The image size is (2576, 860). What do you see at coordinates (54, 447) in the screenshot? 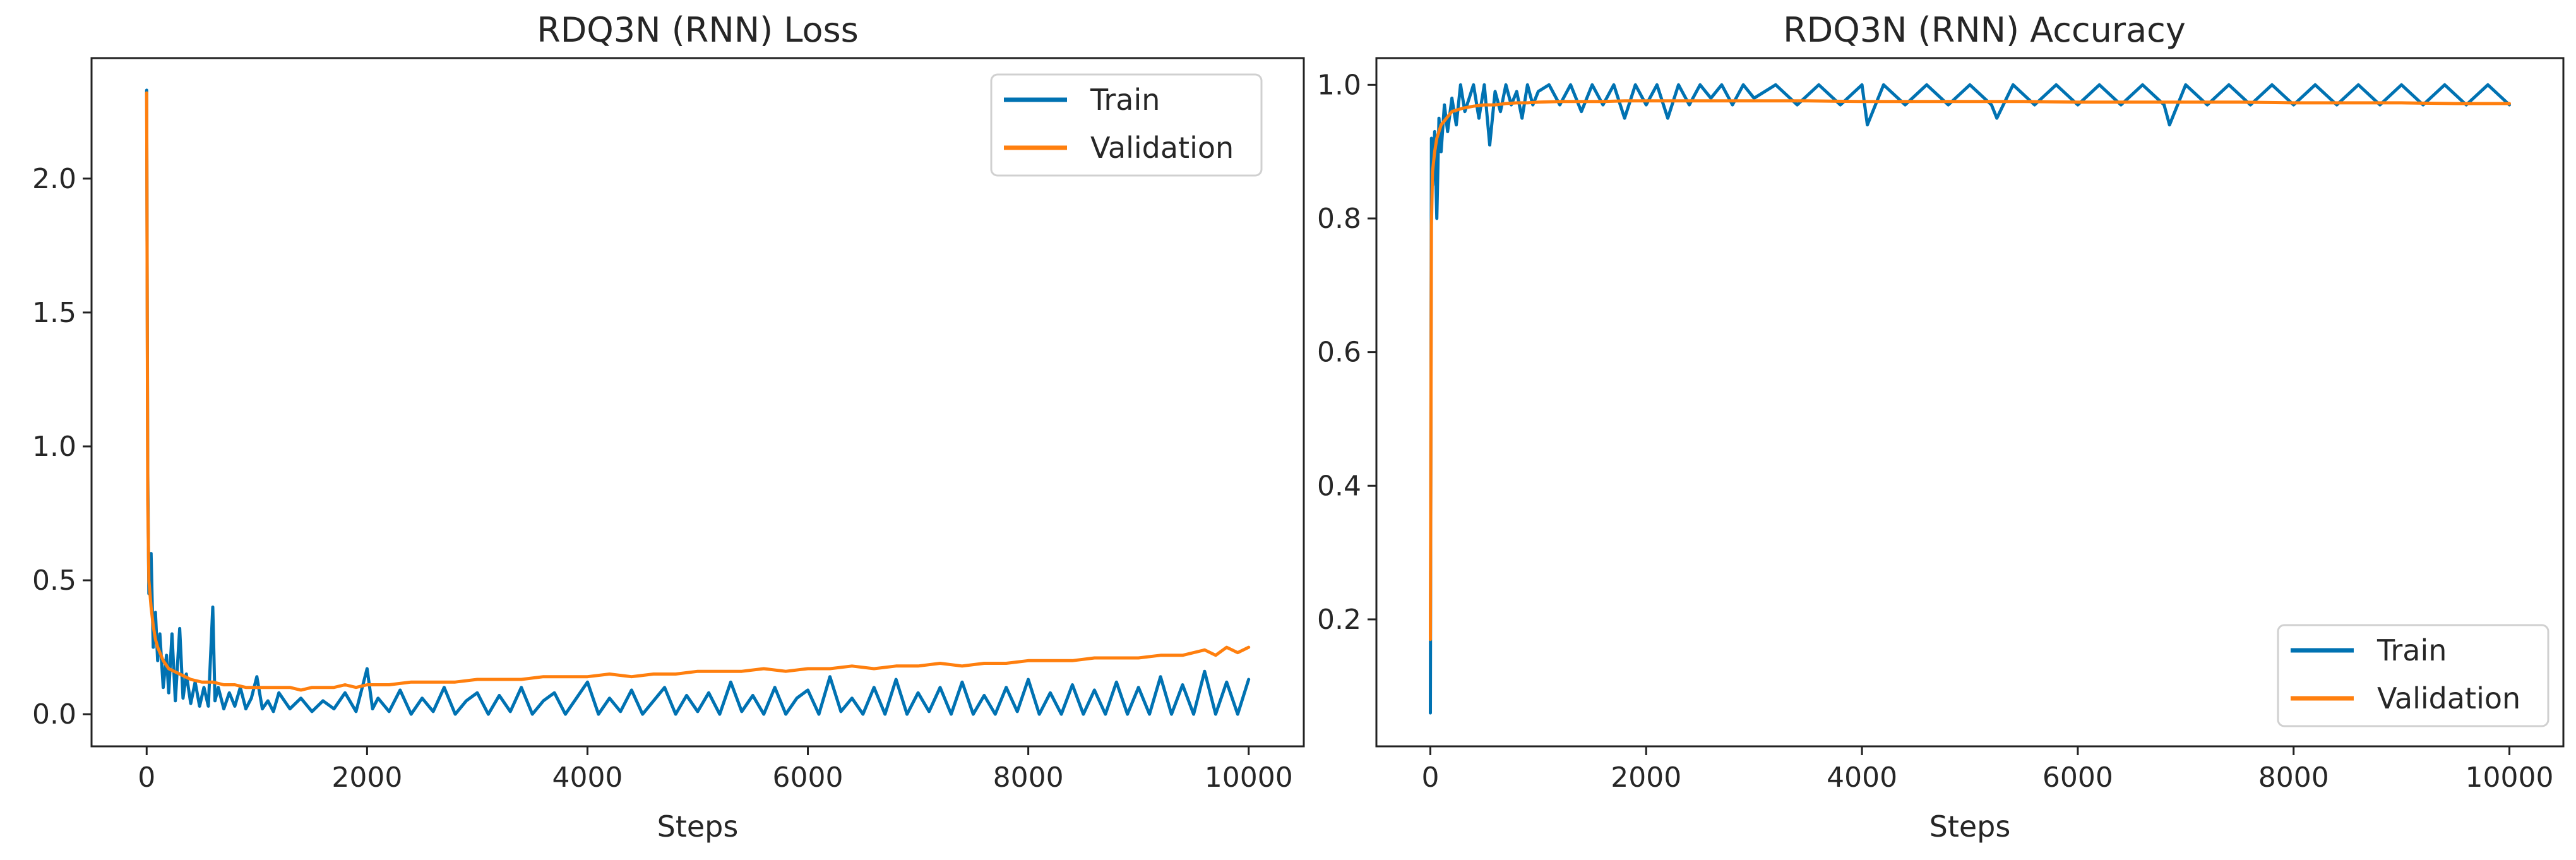
I see `loss-y-tick-label: 1.0` at bounding box center [54, 447].